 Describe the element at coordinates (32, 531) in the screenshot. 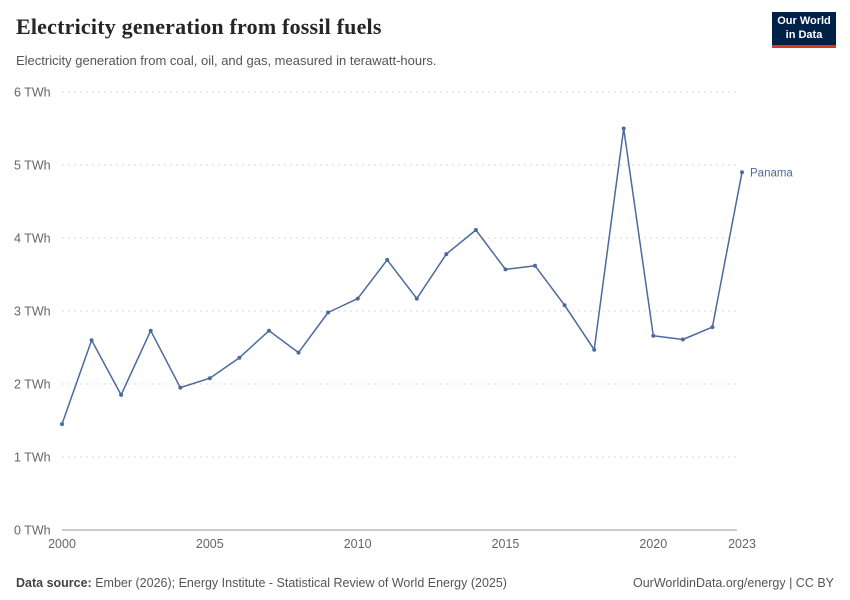

I see `y-axis-tick-label: 0 TWh` at that location.